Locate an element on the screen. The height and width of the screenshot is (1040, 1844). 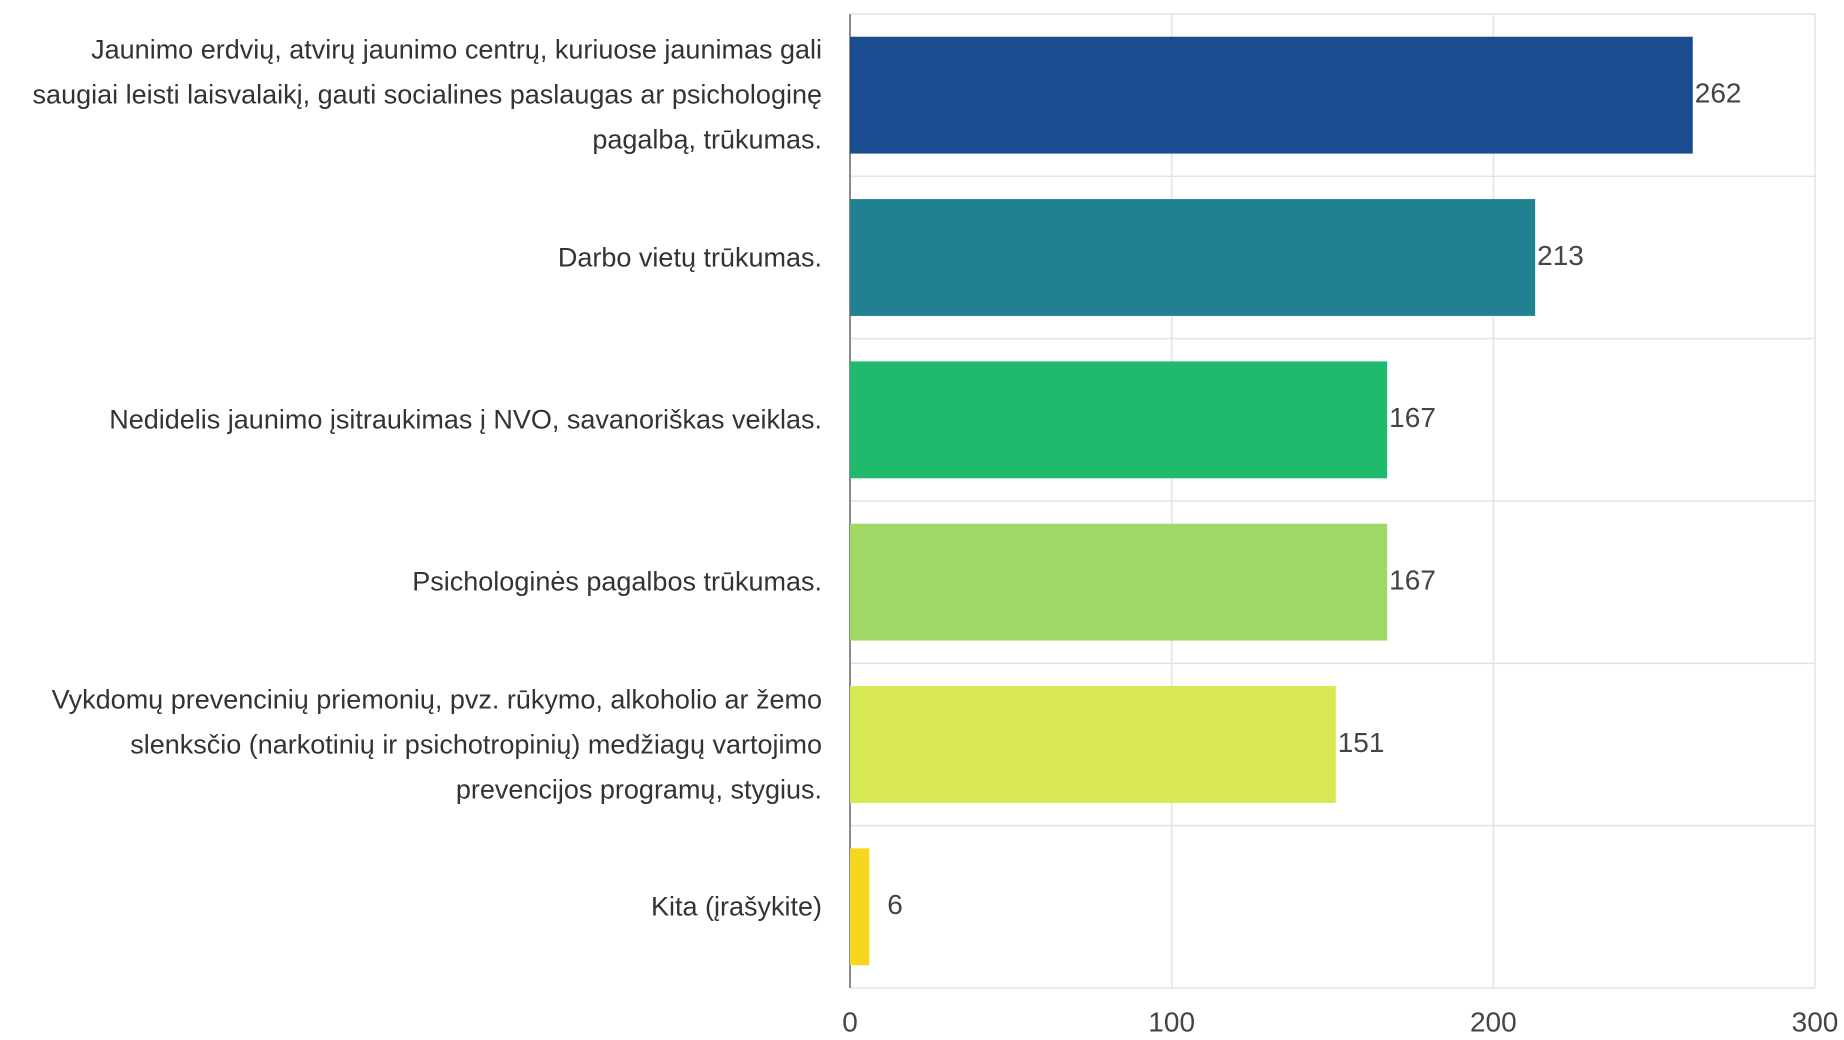
category-label: Darbo vietų trūkumas. is located at coordinates (689, 257).